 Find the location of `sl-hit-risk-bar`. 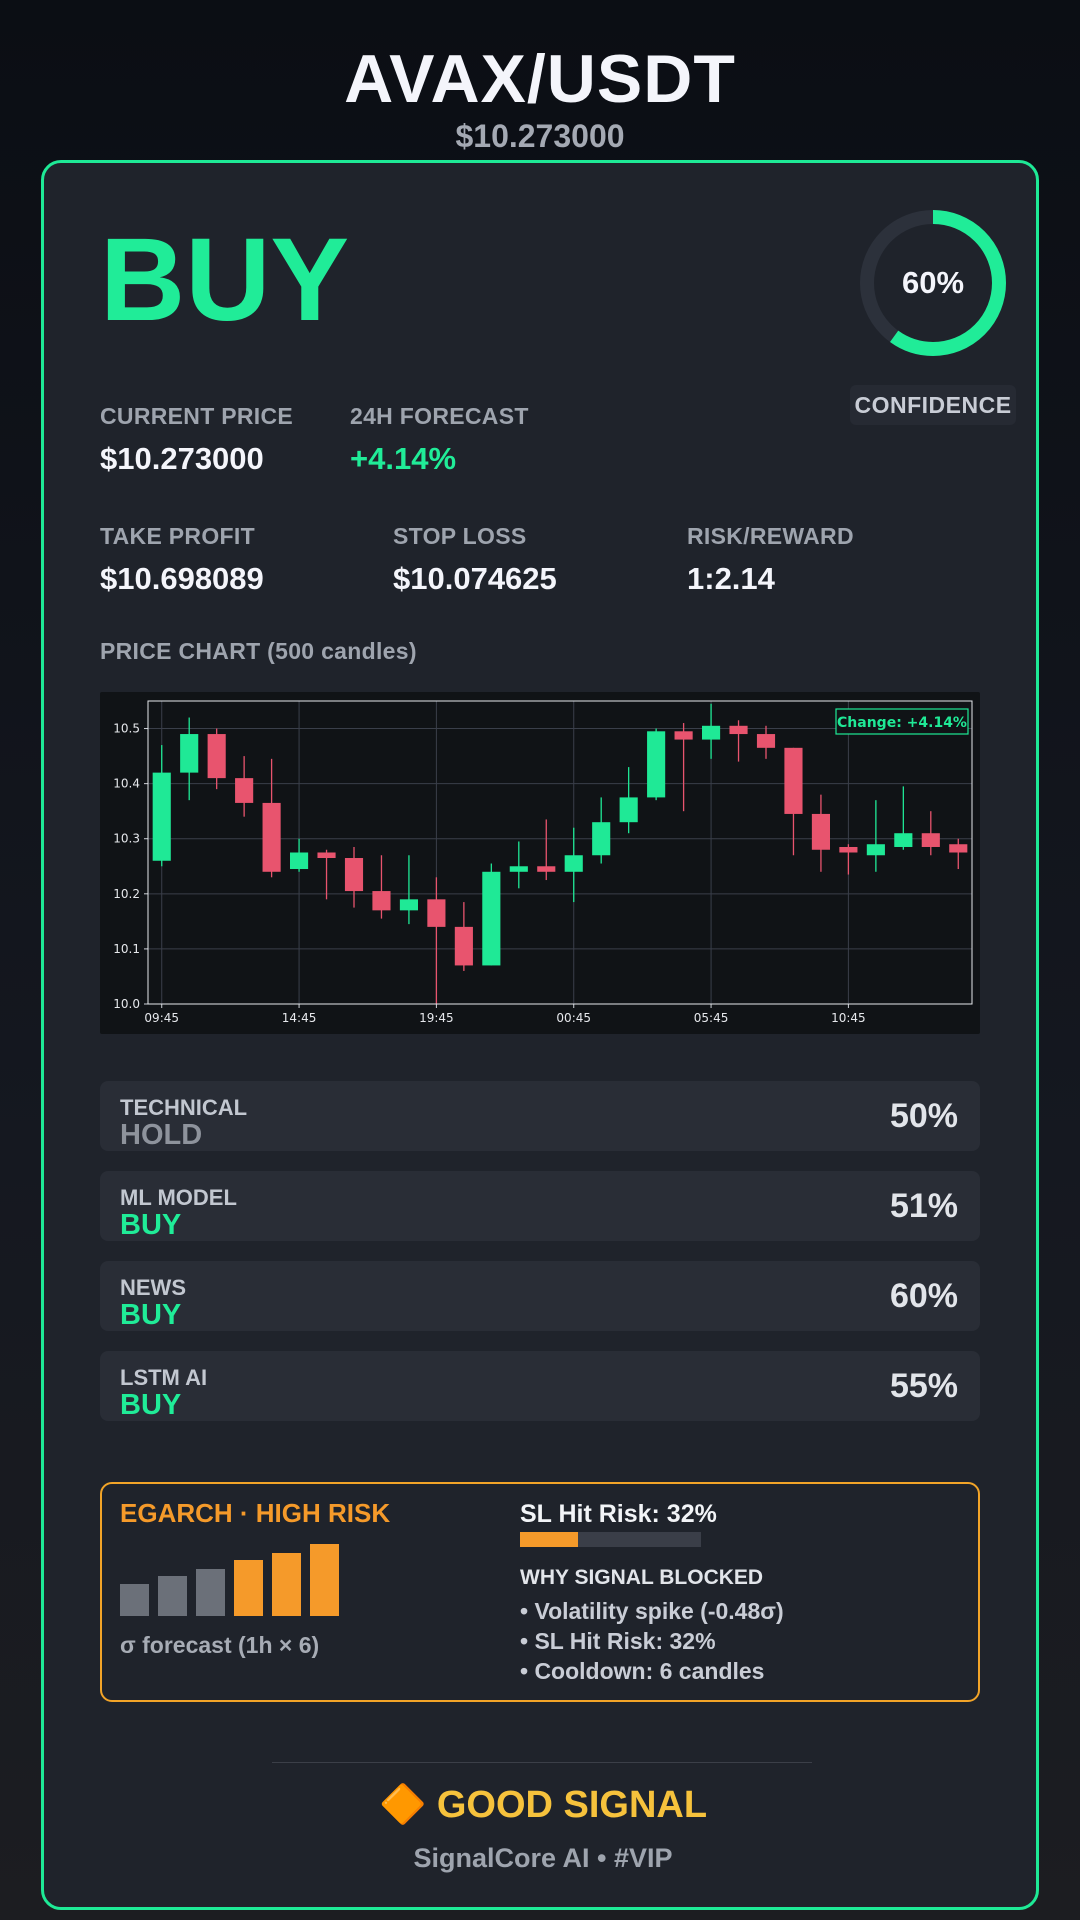

sl-hit-risk-bar is located at coordinates (610, 1539).